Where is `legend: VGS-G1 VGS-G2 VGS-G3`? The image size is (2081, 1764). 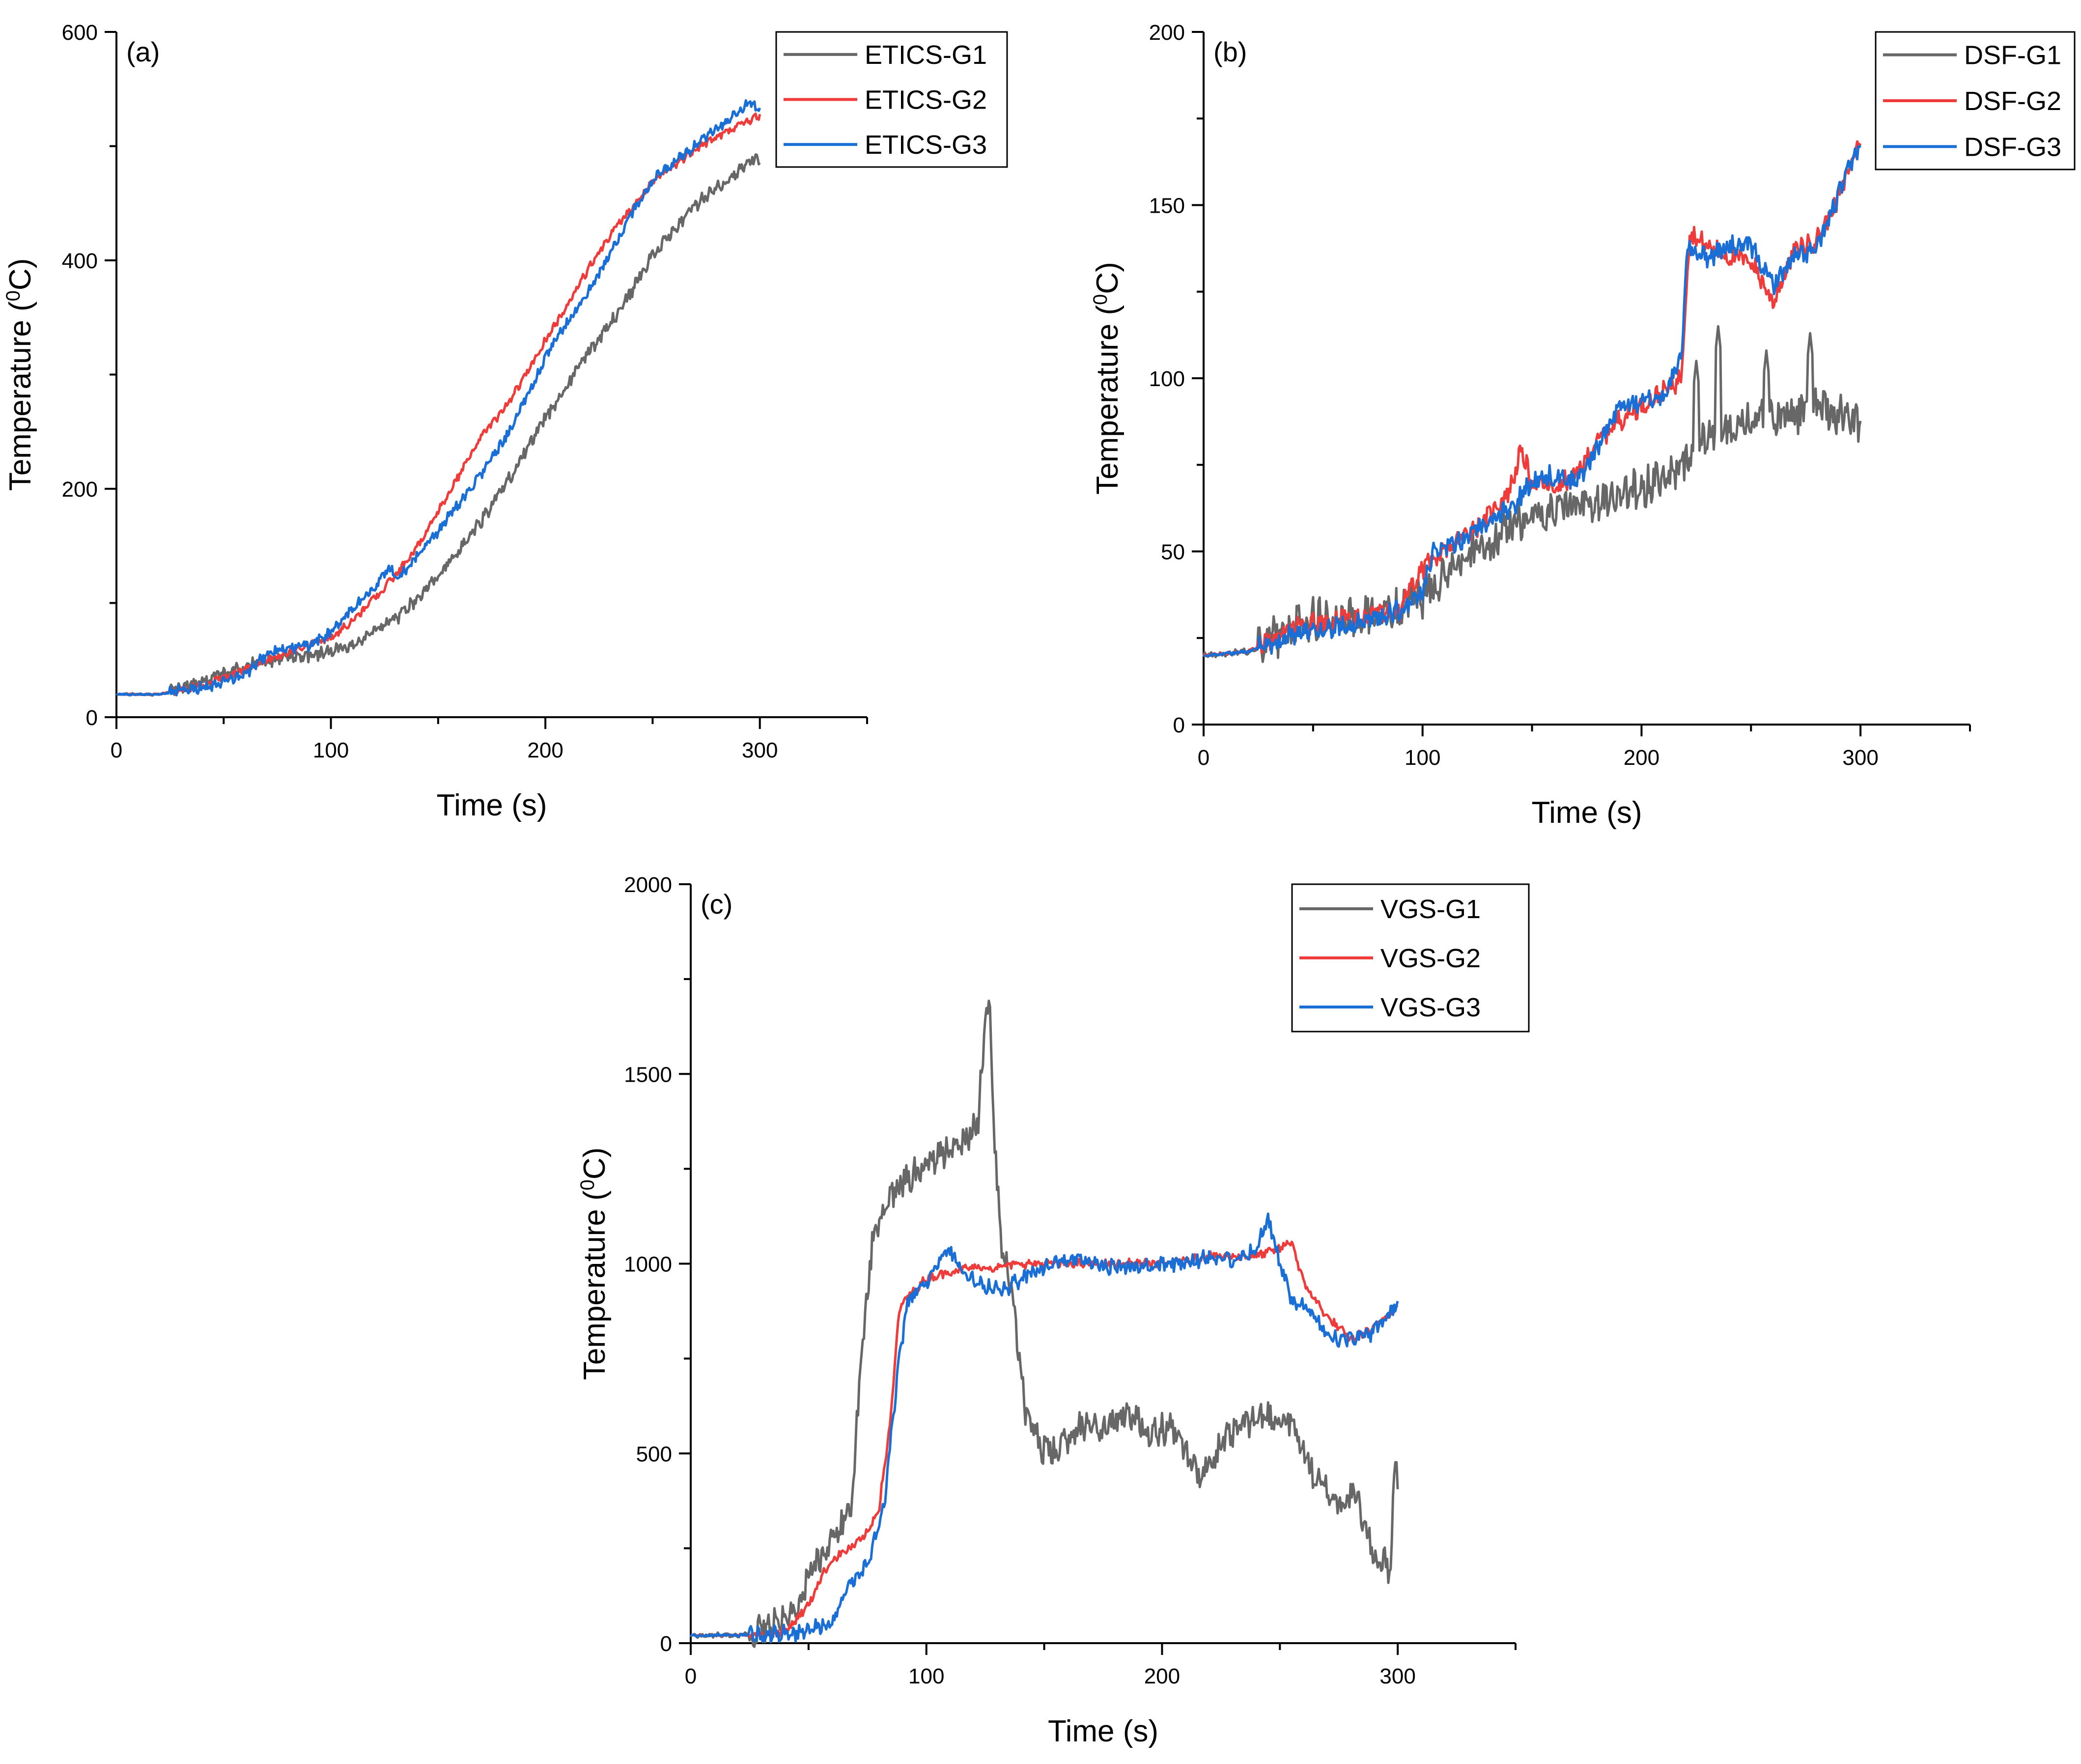
legend: VGS-G1 VGS-G2 VGS-G3 is located at coordinates (1410, 958).